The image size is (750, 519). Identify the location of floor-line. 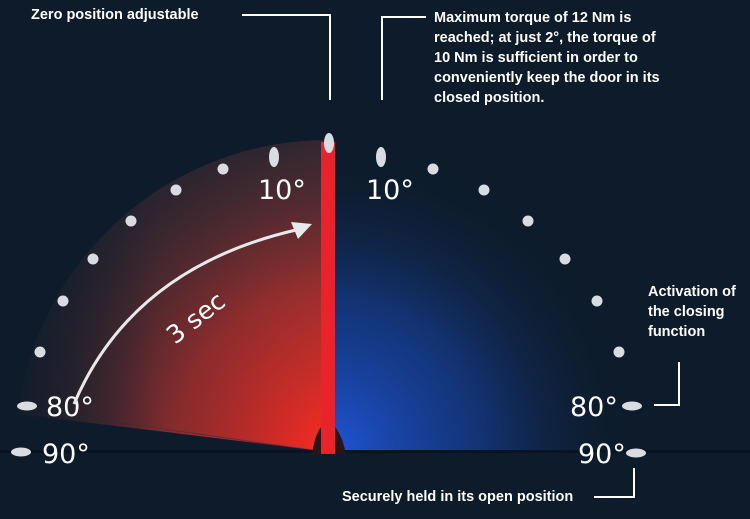
(375, 451).